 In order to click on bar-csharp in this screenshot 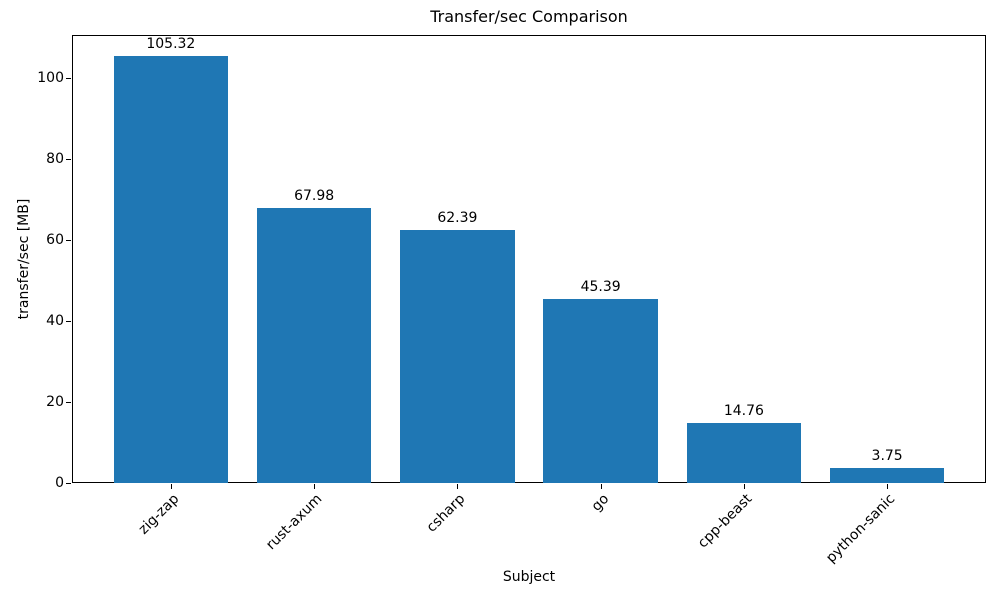, I will do `click(457, 356)`.